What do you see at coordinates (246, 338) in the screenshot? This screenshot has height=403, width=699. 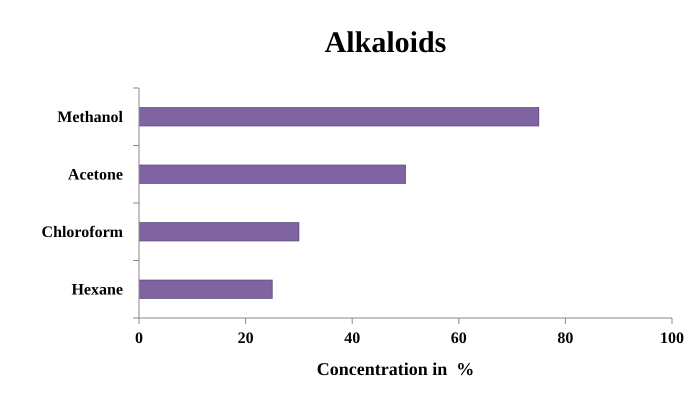 I see `x-tick-label: 20` at bounding box center [246, 338].